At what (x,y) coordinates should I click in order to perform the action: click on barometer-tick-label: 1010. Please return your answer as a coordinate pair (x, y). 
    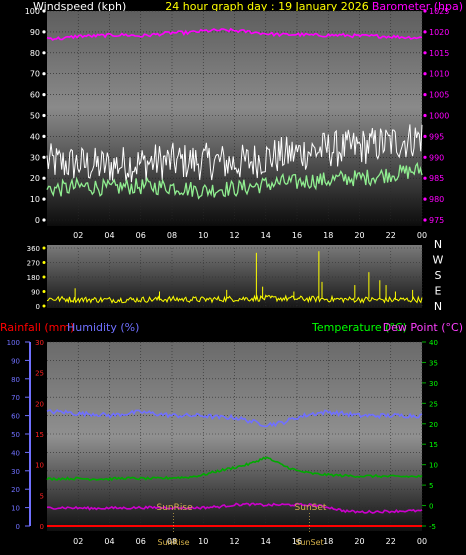
    Looking at the image, I should click on (439, 74).